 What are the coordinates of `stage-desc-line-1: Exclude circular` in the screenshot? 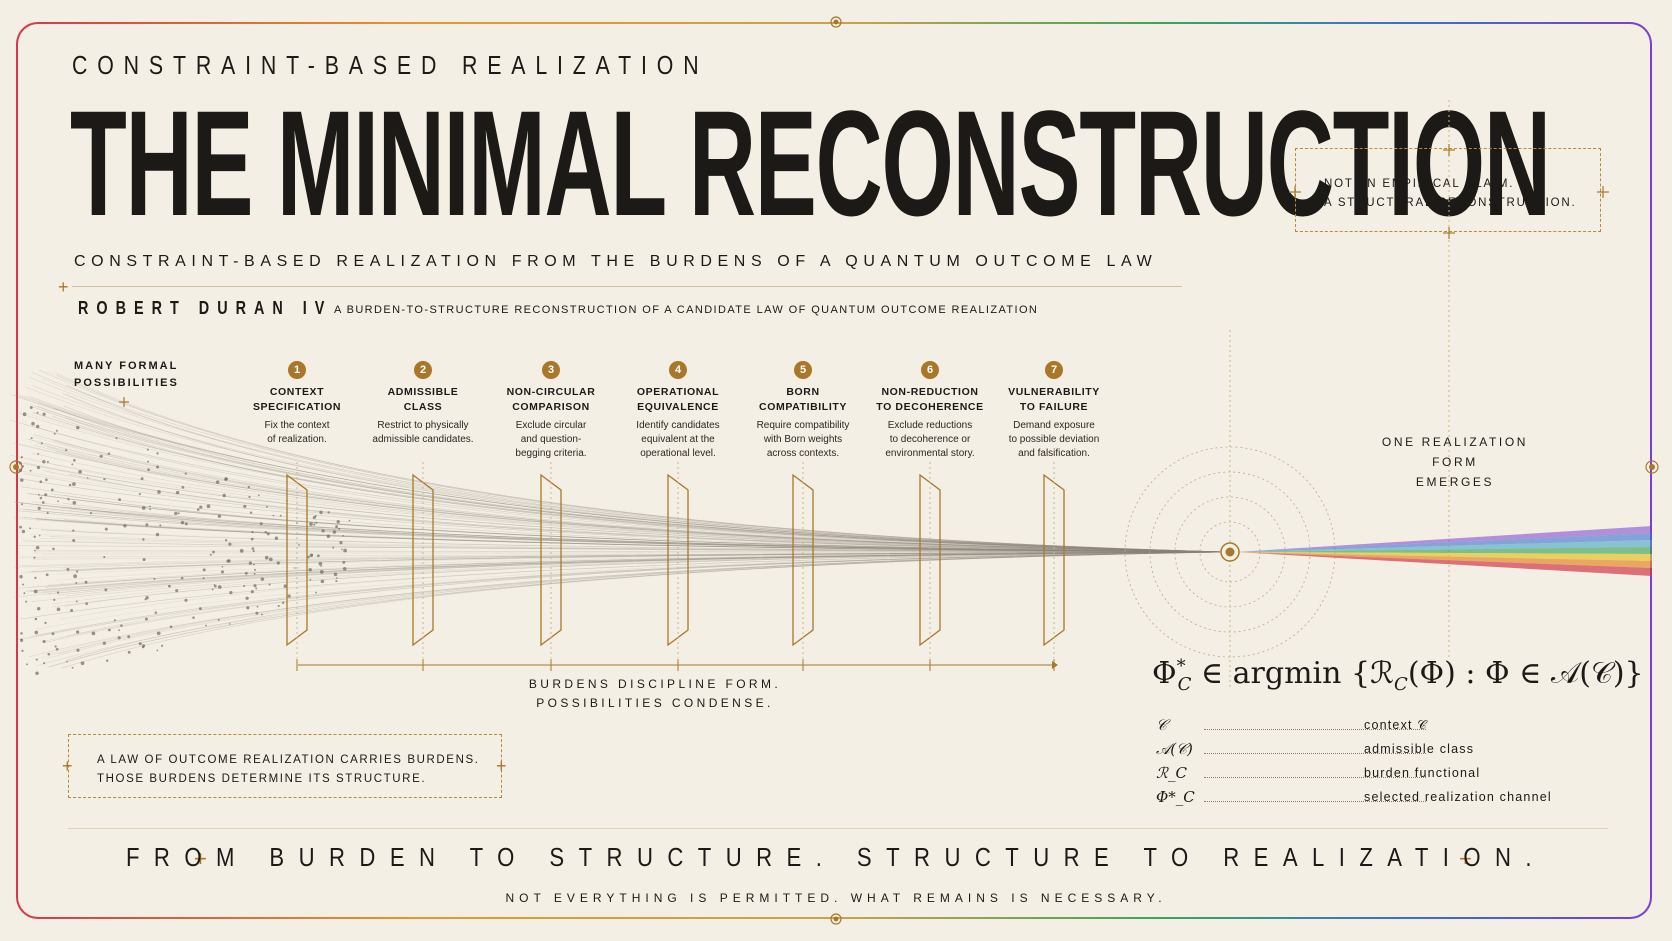 It's located at (551, 425).